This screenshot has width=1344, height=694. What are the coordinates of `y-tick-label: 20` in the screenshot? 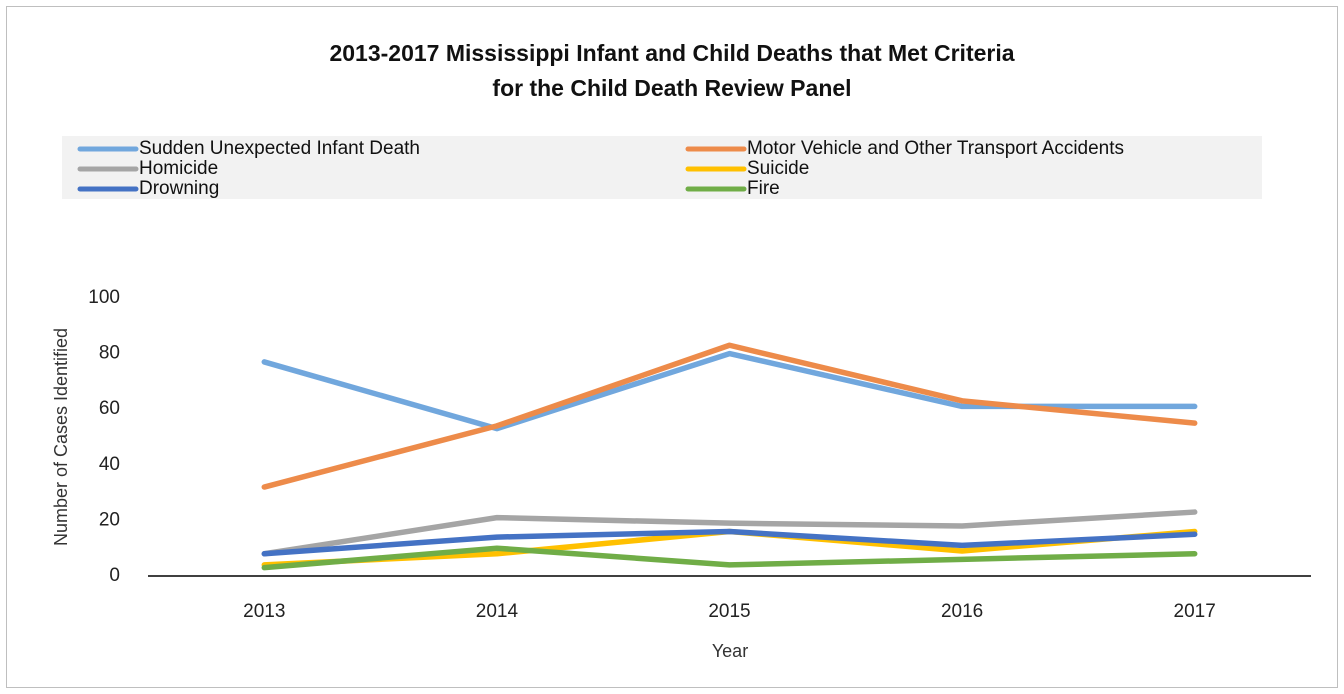 It's located at (109, 519).